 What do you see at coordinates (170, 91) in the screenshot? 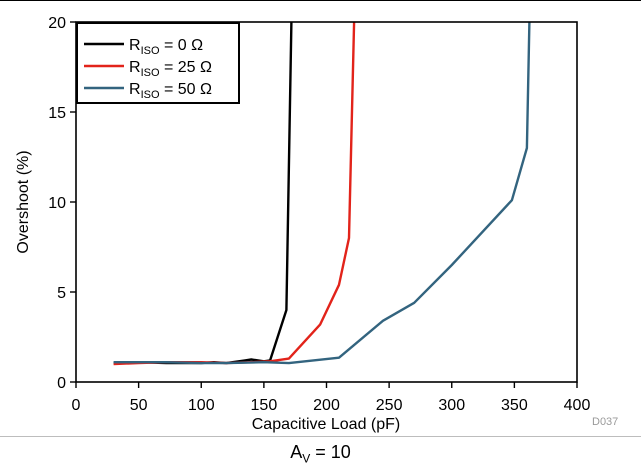
I see `legend-label-2: RISO = 50 Ω` at bounding box center [170, 91].